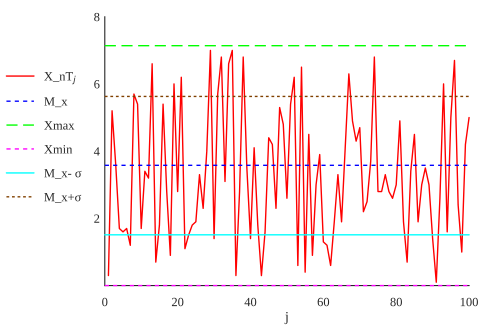 This screenshot has width=499, height=336. Describe the element at coordinates (97, 84) in the screenshot. I see `y-tick-label: 6` at that location.